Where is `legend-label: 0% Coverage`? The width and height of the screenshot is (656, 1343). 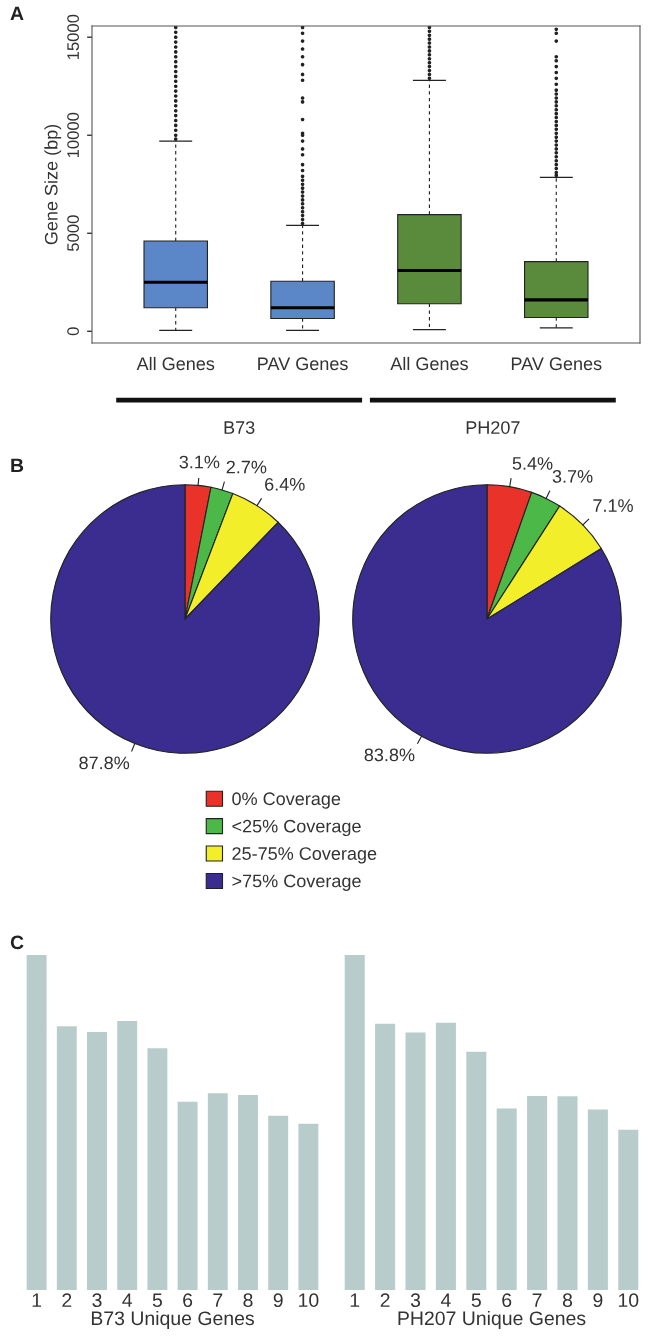 legend-label: 0% Coverage is located at coordinates (286, 800).